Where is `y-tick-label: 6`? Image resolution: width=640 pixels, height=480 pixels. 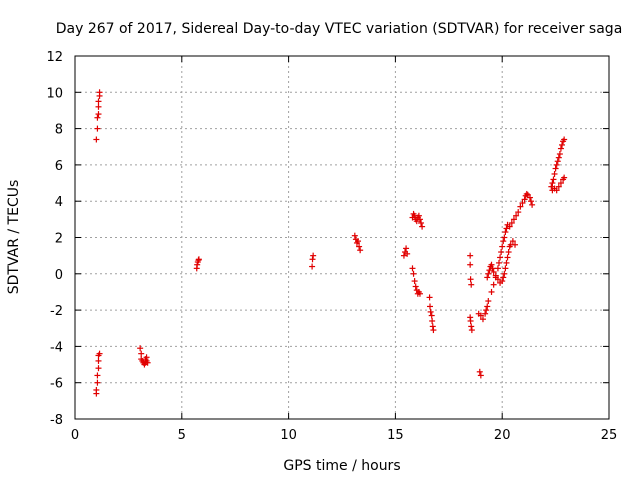 y-tick-label: 6 is located at coordinates (59, 166).